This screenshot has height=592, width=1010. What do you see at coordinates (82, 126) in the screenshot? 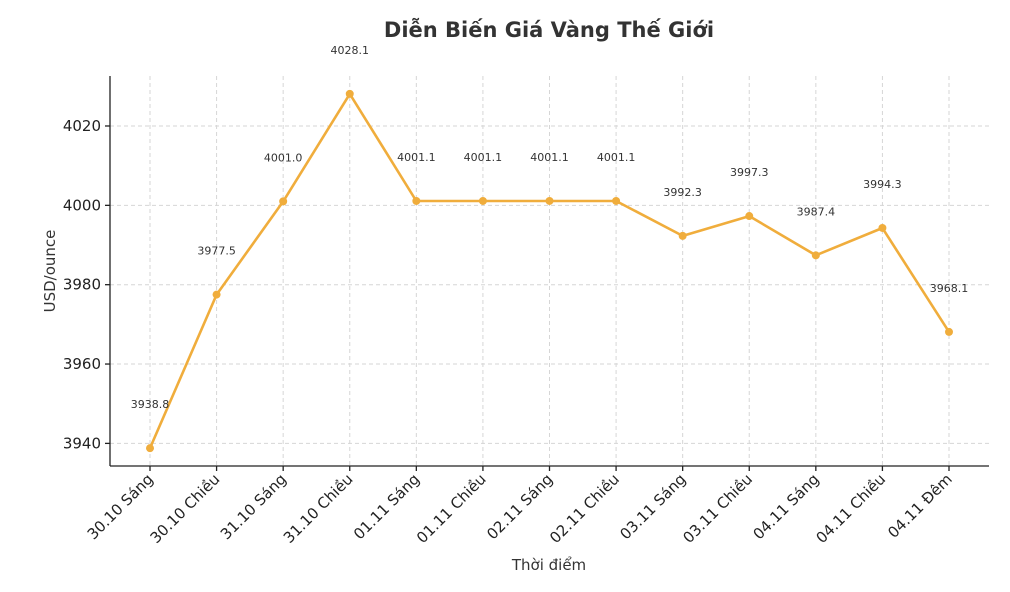
I see `y-tick-label: 4020` at bounding box center [82, 126].